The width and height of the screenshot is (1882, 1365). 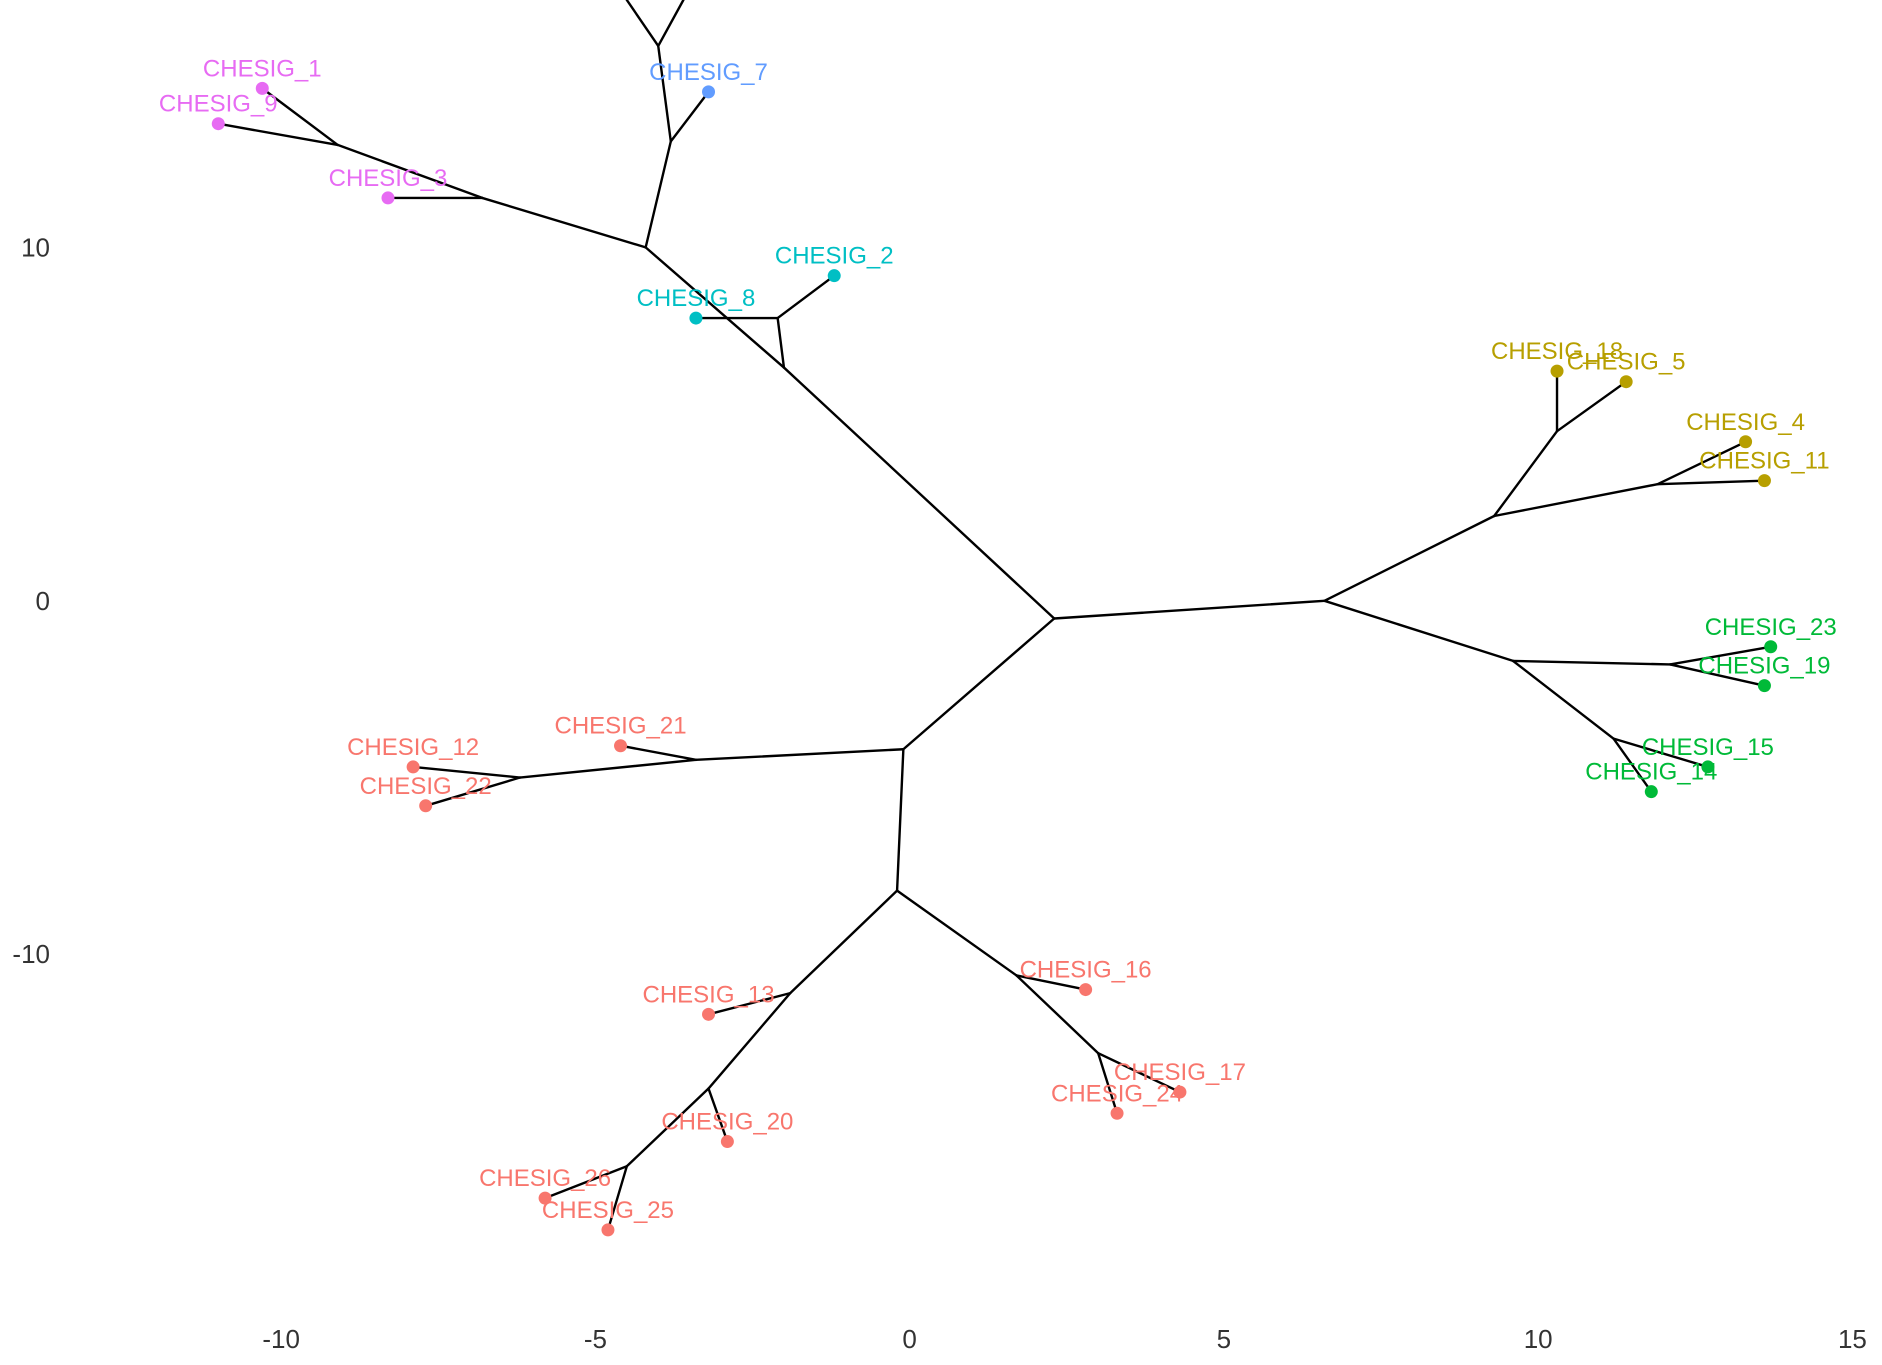 I want to click on x-tick-label: 10, so click(x=1538, y=1339).